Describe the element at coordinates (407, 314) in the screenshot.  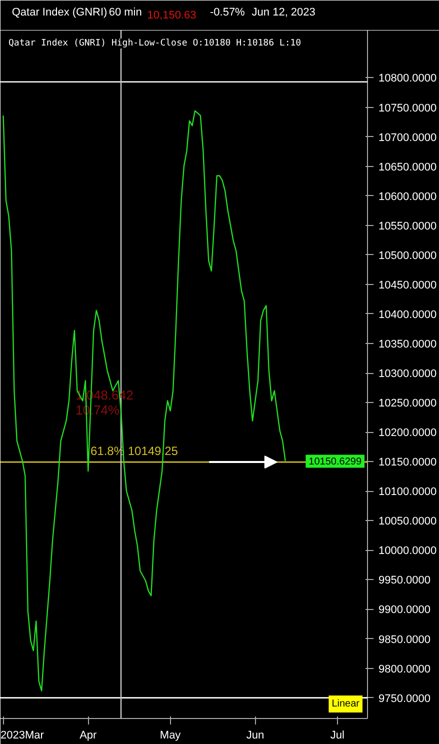
I see `y-tick-label: 10400.0000` at that location.